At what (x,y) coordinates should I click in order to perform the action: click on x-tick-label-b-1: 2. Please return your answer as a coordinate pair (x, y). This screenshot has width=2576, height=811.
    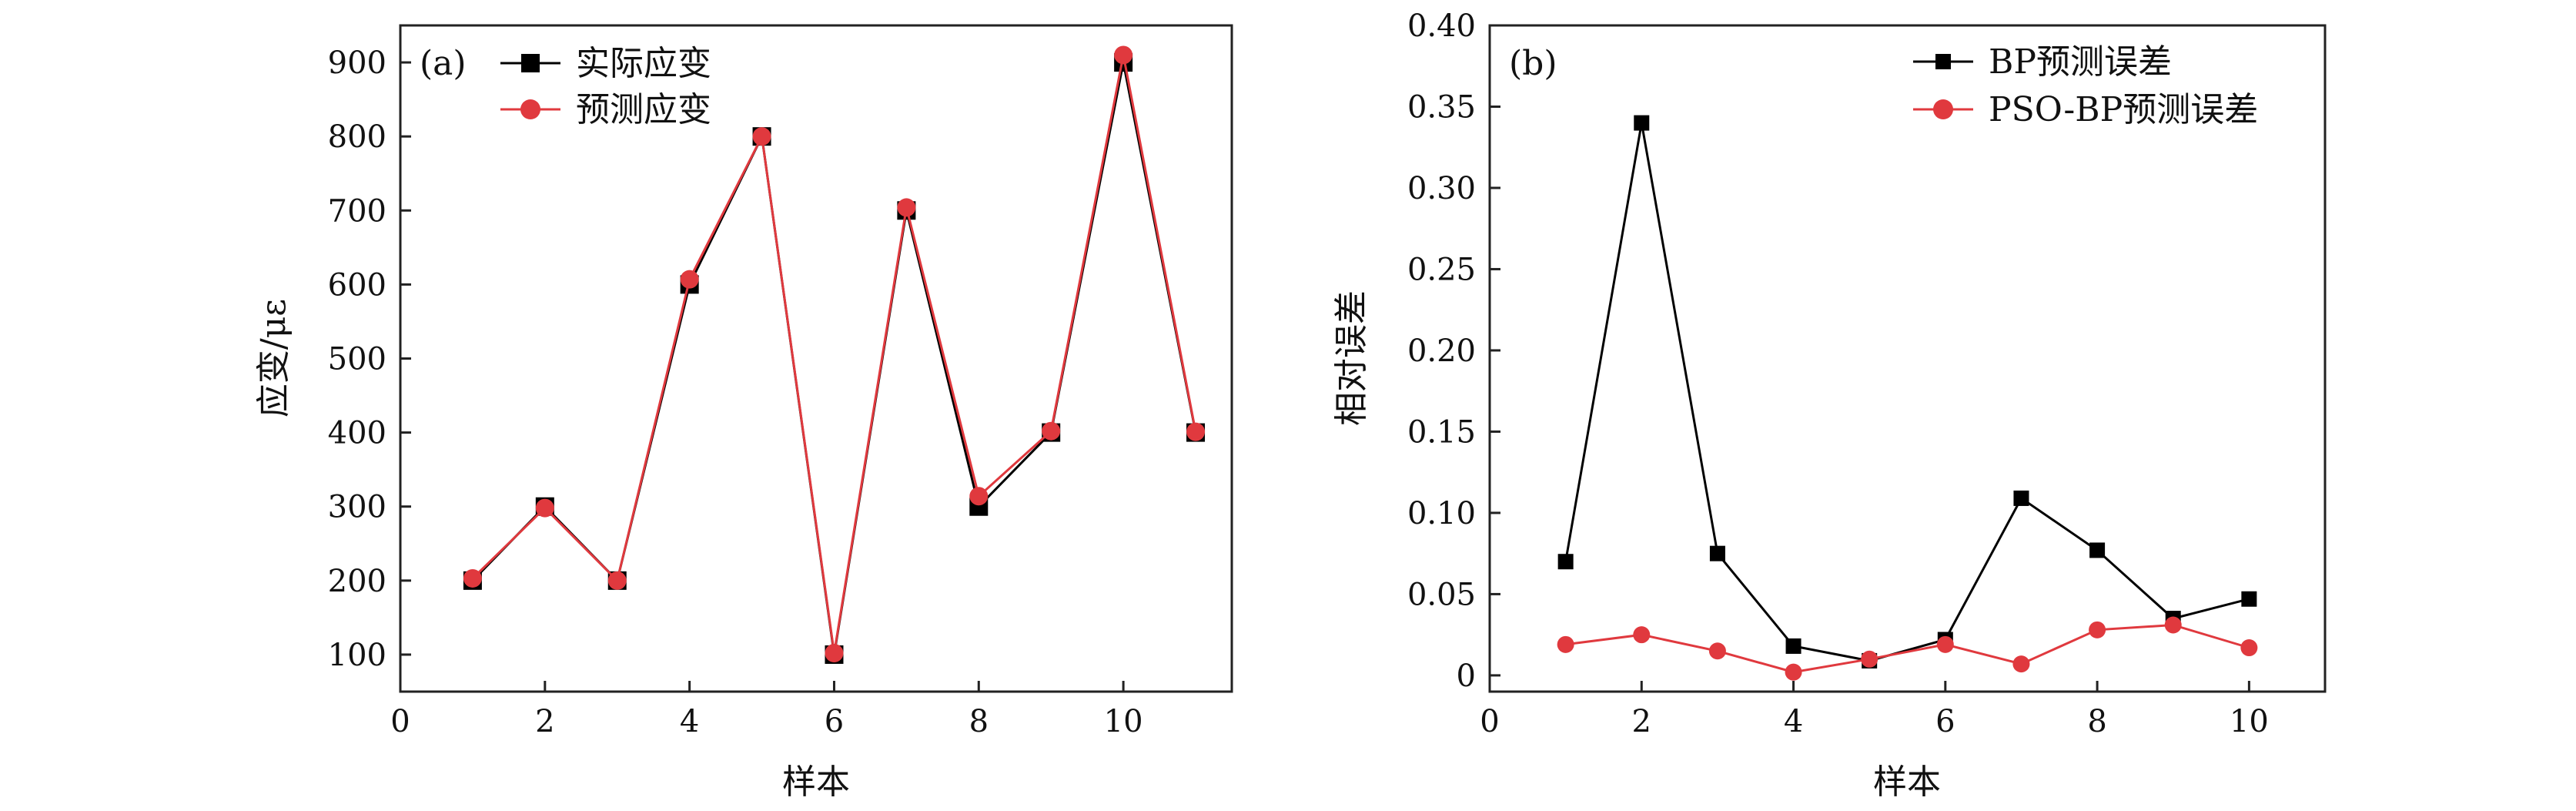
    Looking at the image, I should click on (1642, 721).